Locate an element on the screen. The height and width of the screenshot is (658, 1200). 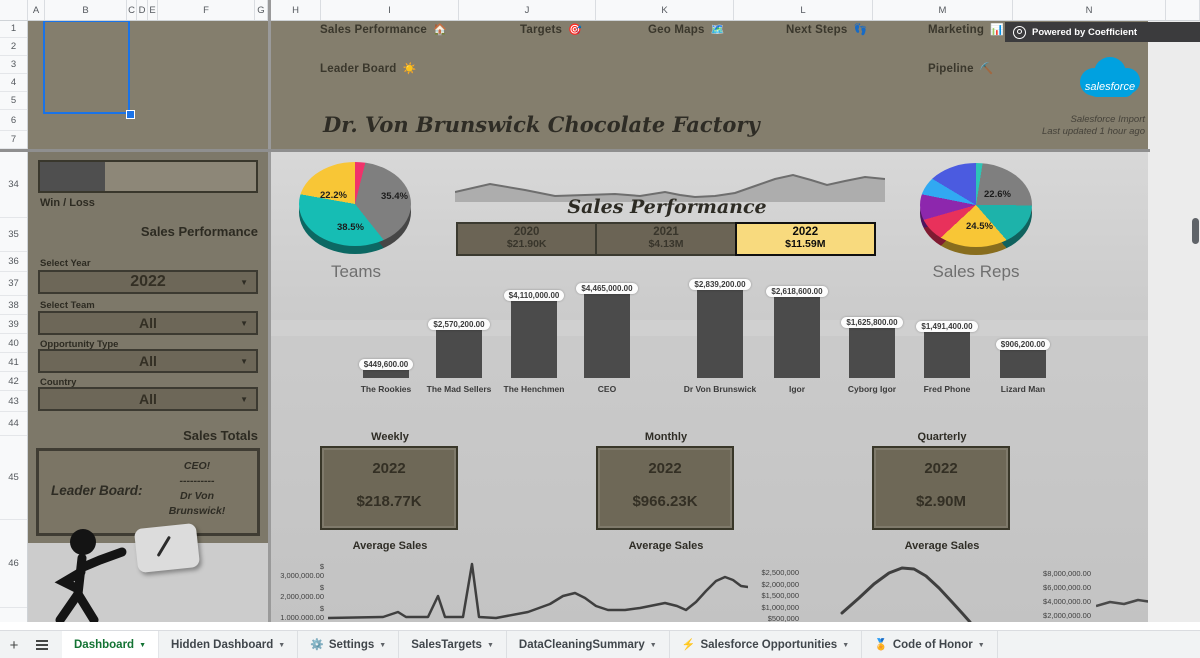
row-header-42: 42 is located at coordinates (13, 381).